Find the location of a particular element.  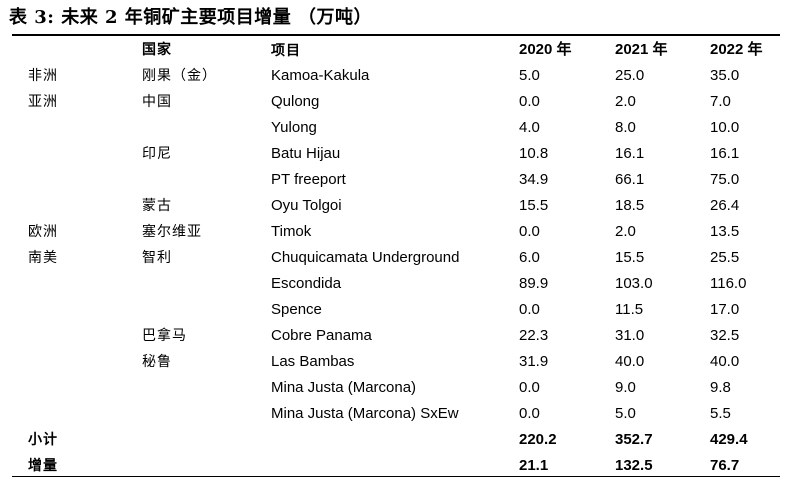

row-project: Las Bambas is located at coordinates (313, 361).